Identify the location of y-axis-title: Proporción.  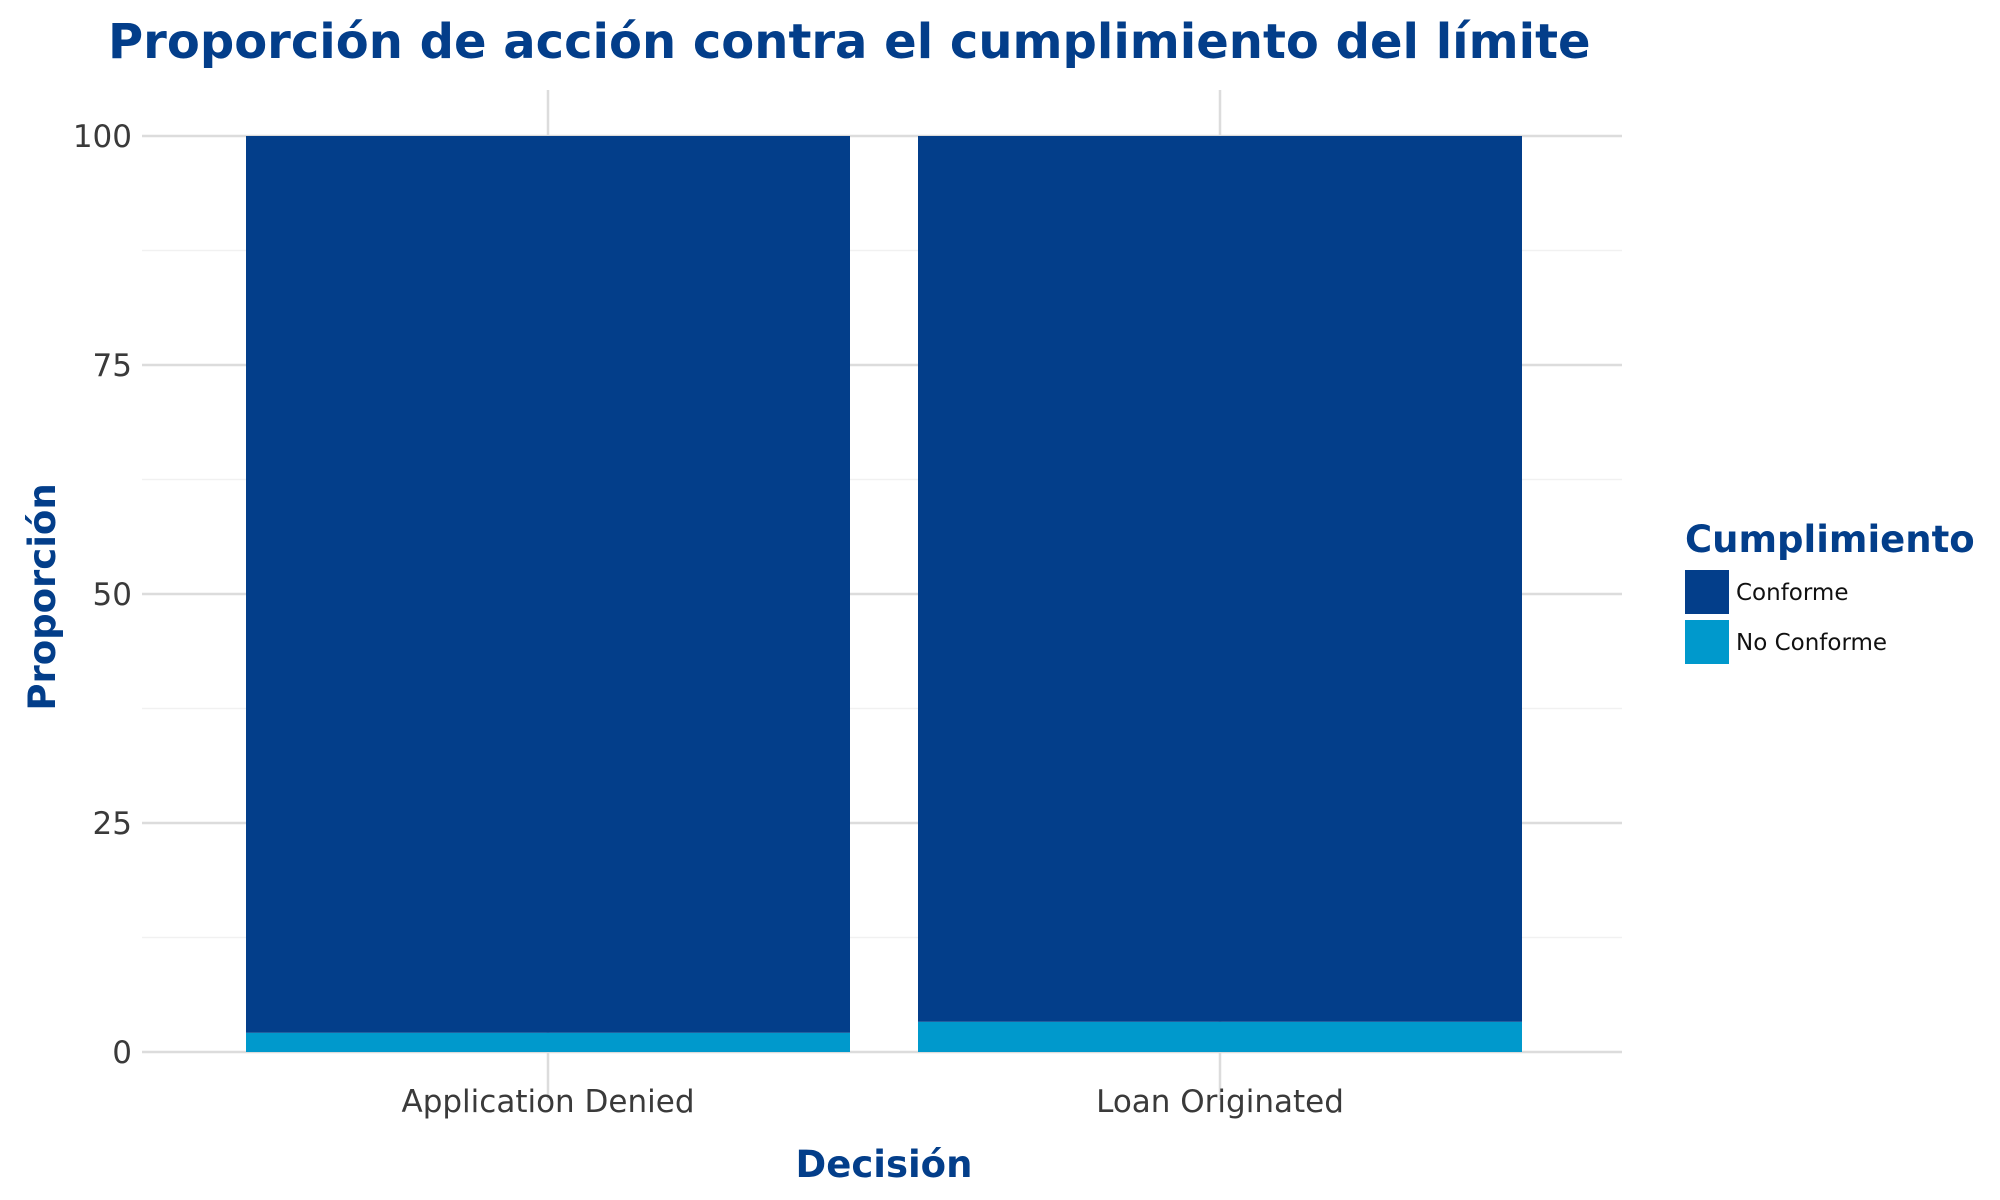
(42, 596).